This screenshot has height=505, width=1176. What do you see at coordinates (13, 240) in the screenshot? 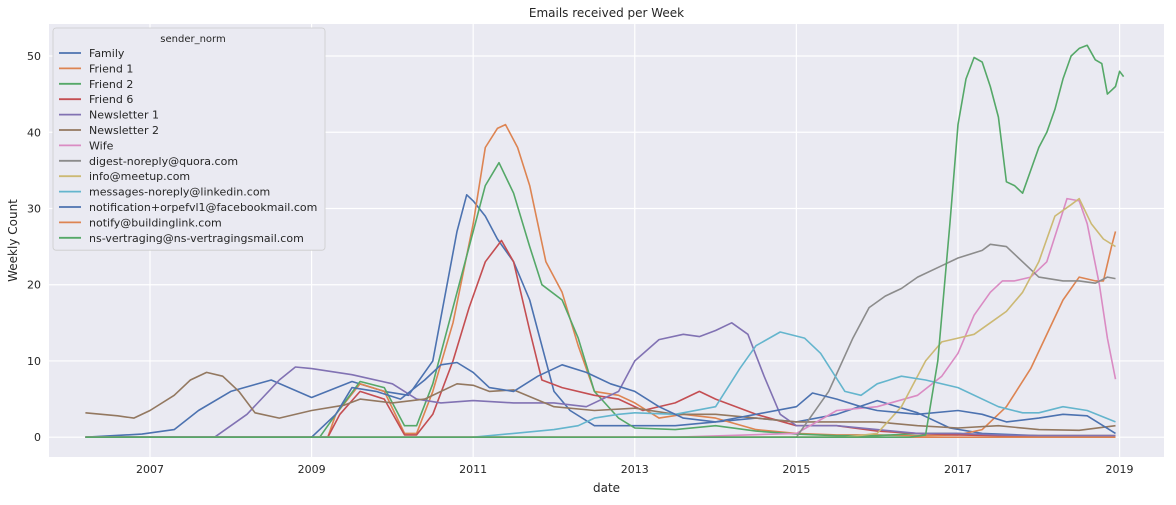
I see `y-axis-label: Weekly Count` at bounding box center [13, 240].